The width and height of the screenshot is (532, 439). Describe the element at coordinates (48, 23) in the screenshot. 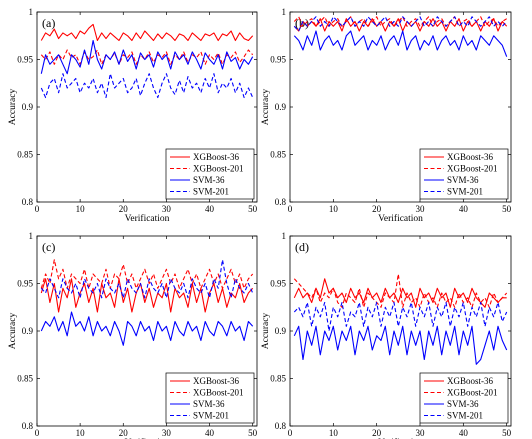

I see `panel-label: (a)` at that location.